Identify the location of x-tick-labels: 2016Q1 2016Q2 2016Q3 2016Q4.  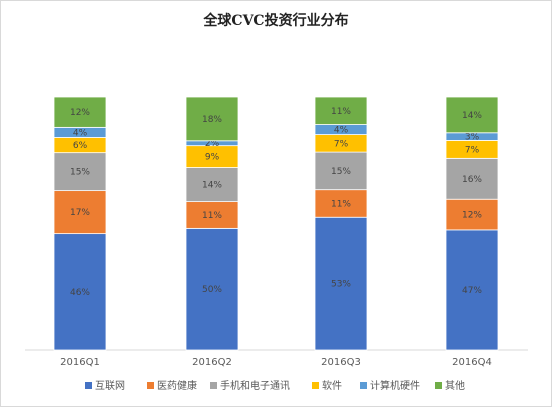
(276, 362).